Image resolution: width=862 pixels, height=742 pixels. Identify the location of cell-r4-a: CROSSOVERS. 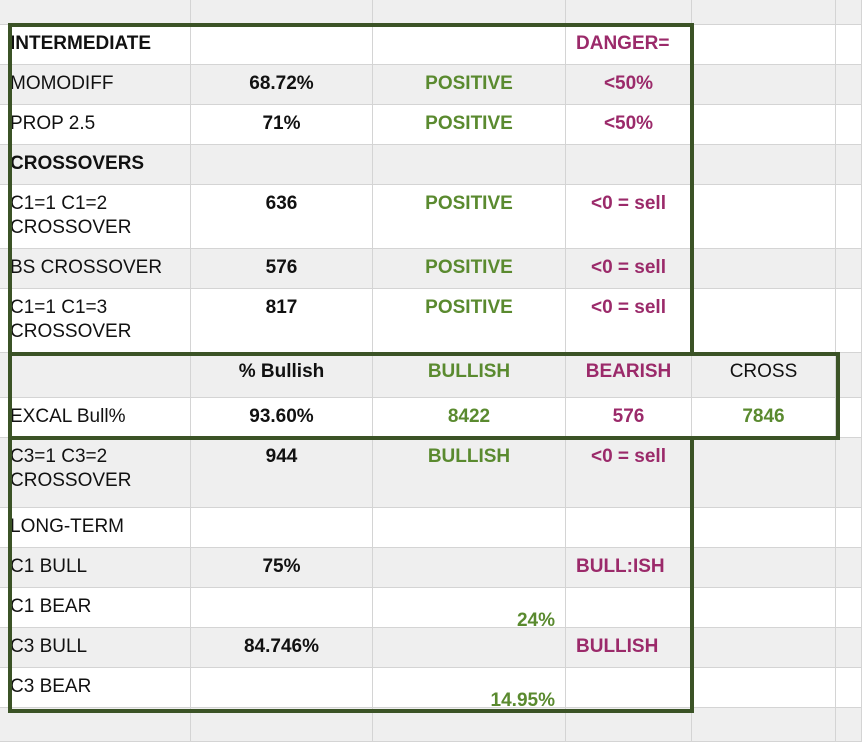
(95, 165).